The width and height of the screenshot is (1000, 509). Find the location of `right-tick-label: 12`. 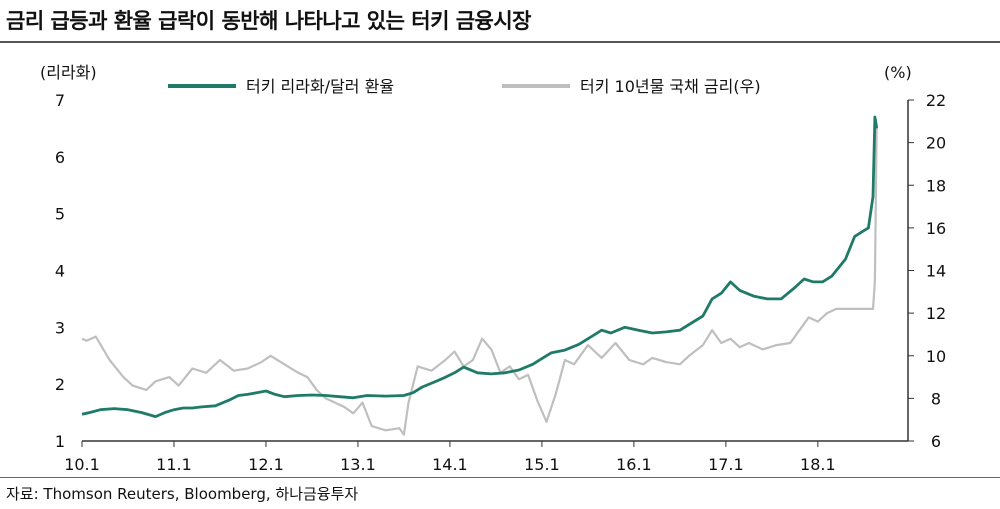

right-tick-label: 12 is located at coordinates (936, 313).